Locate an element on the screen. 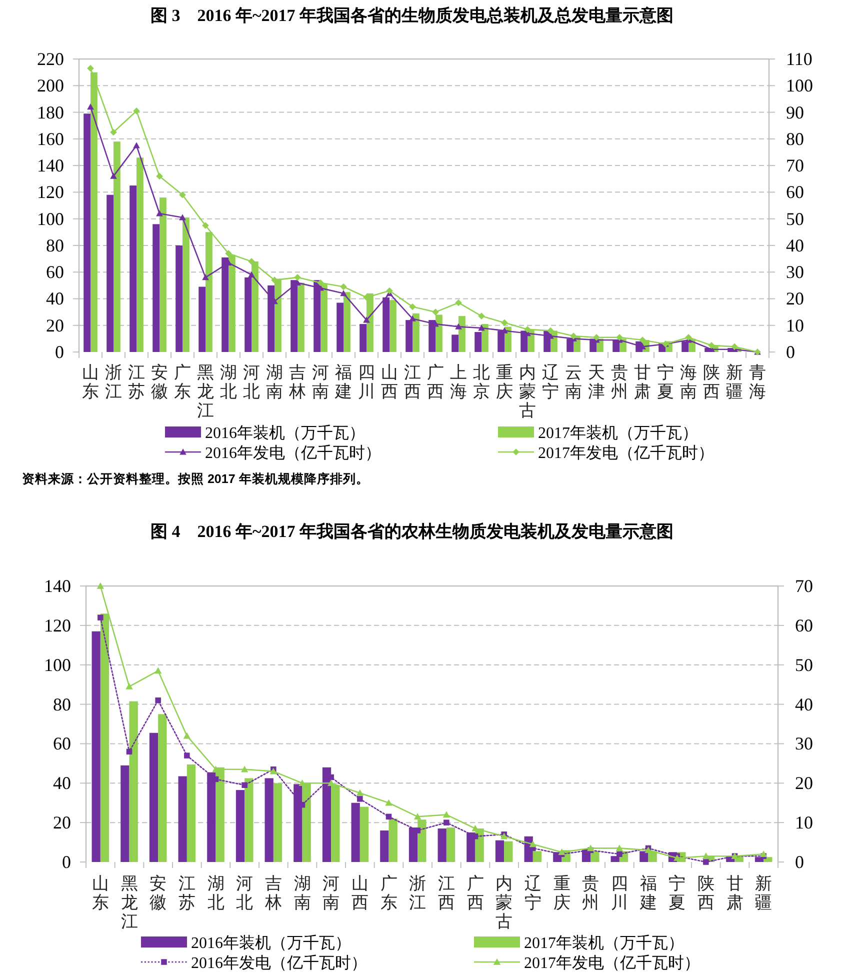 The width and height of the screenshot is (862, 977). y-tick-label: 200 is located at coordinates (50, 86).